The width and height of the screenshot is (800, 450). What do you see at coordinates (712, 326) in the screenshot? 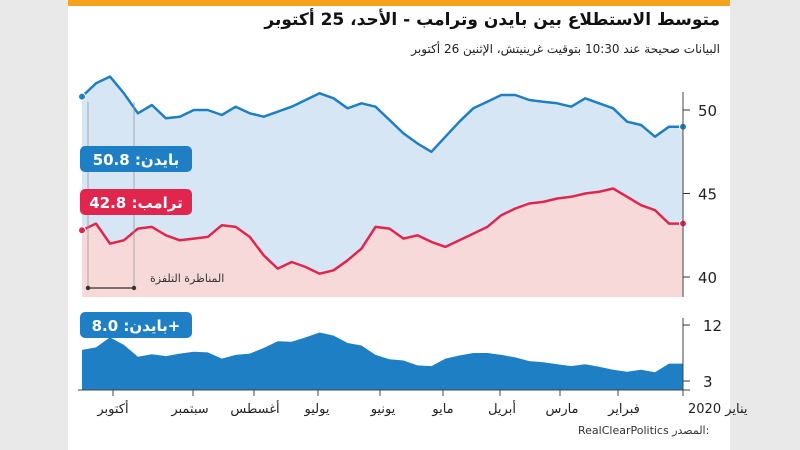
I see `bottom-y-tick-label: 12` at bounding box center [712, 326].